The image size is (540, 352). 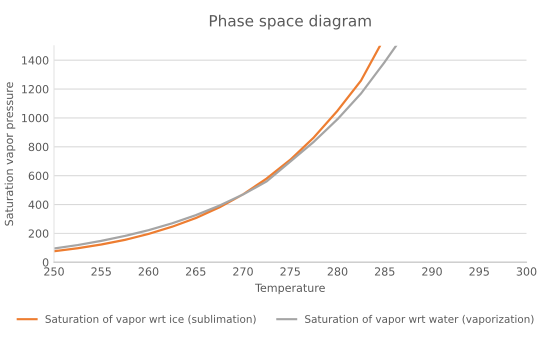 What do you see at coordinates (290, 271) in the screenshot?
I see `x-tick-label: 275` at bounding box center [290, 271].